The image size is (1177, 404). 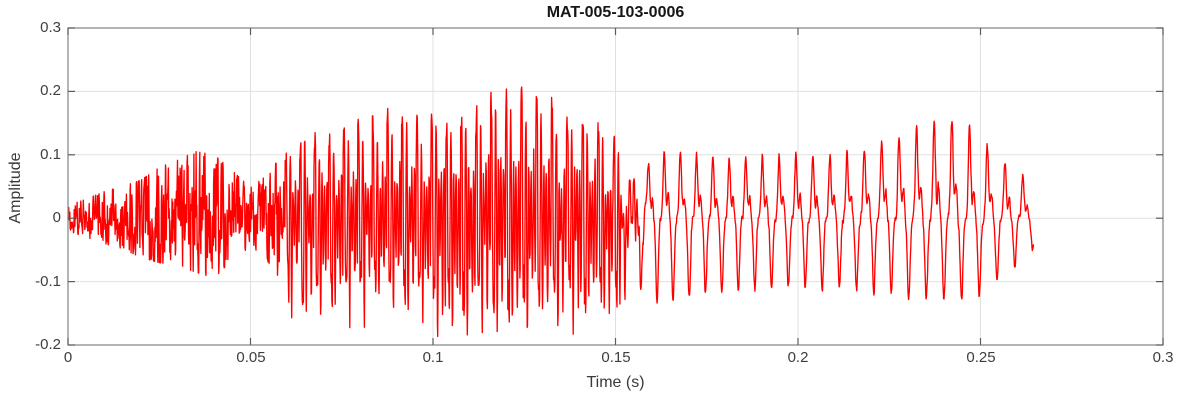 I want to click on x-tick-label: 0.1, so click(x=433, y=357).